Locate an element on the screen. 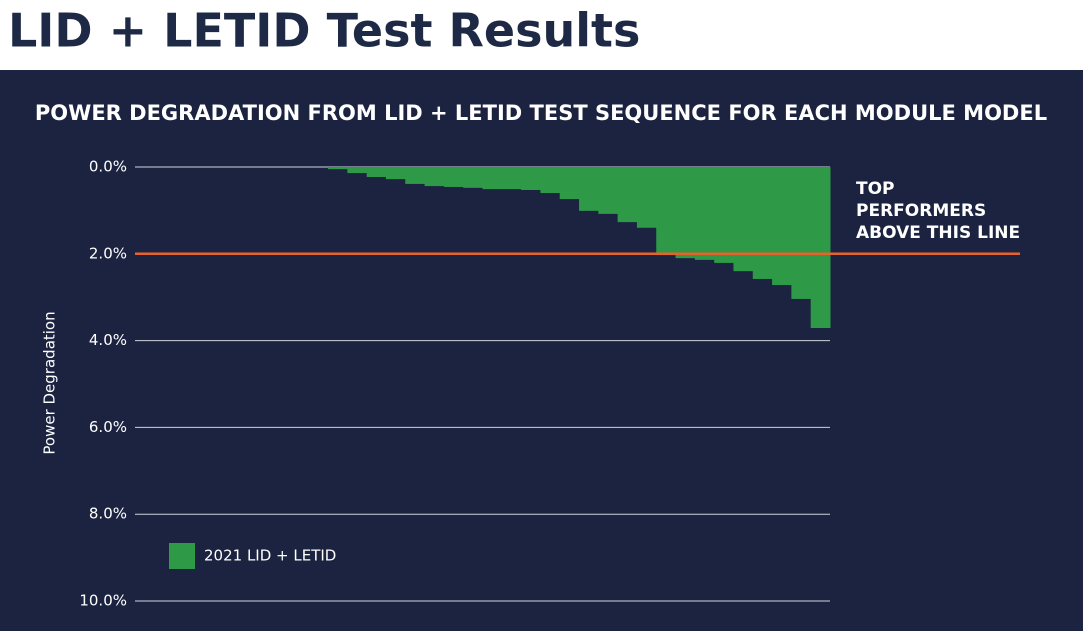 The width and height of the screenshot is (1083, 635). header-bg is located at coordinates (541, 35).